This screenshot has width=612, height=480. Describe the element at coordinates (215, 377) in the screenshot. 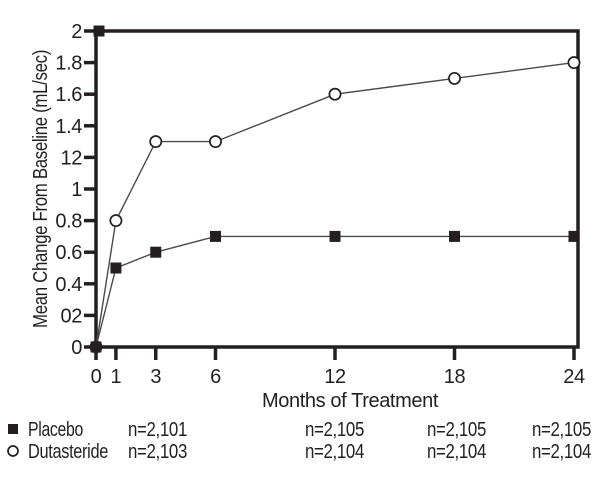

I see `x-tick-label: 6` at that location.